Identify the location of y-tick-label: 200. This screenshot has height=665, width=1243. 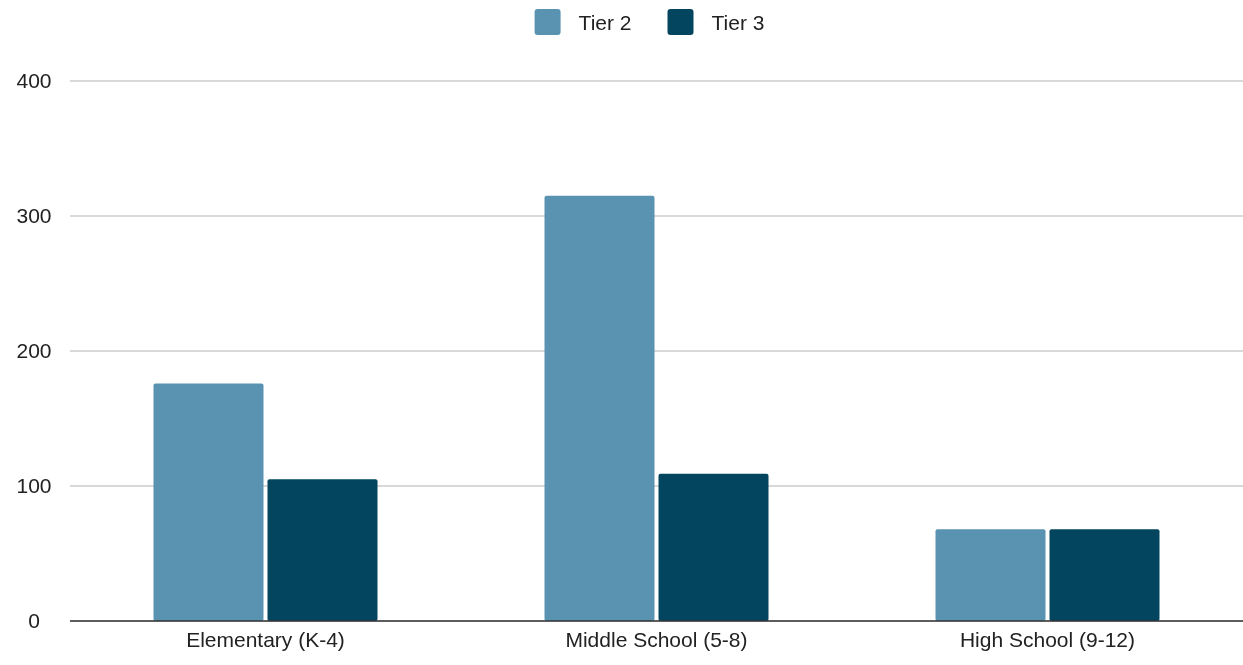
(34, 351).